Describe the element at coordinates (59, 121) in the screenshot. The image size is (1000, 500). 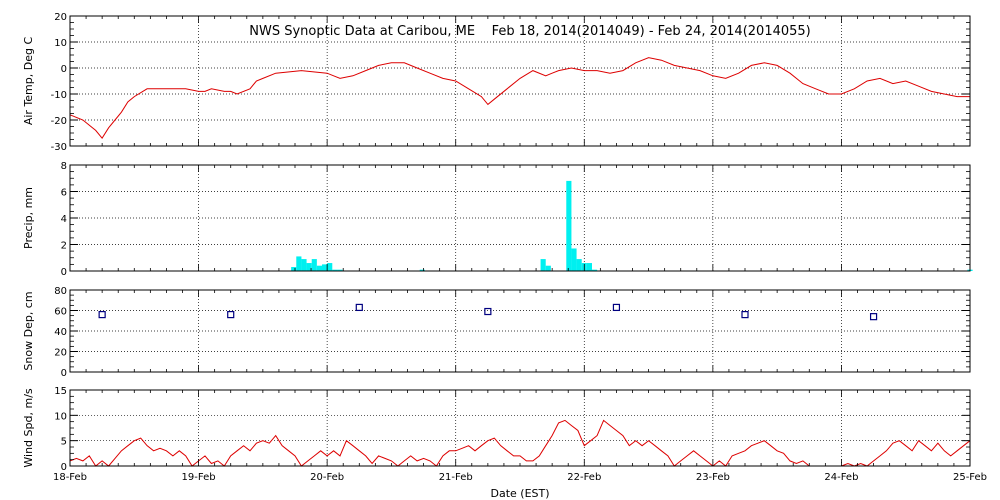
I see `air-temp-ytick-label: -20` at that location.